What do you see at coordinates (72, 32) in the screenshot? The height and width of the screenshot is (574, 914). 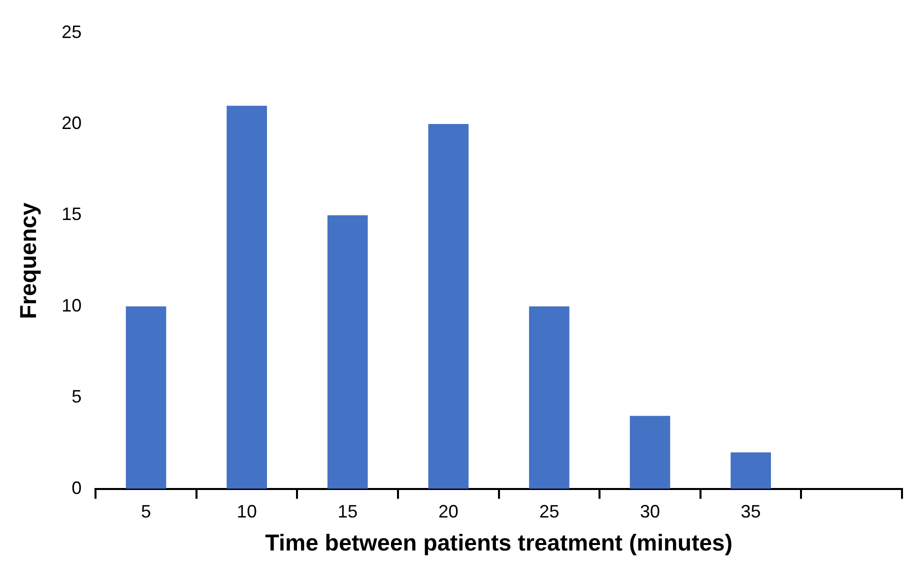 I see `y-tick-label: 25` at bounding box center [72, 32].